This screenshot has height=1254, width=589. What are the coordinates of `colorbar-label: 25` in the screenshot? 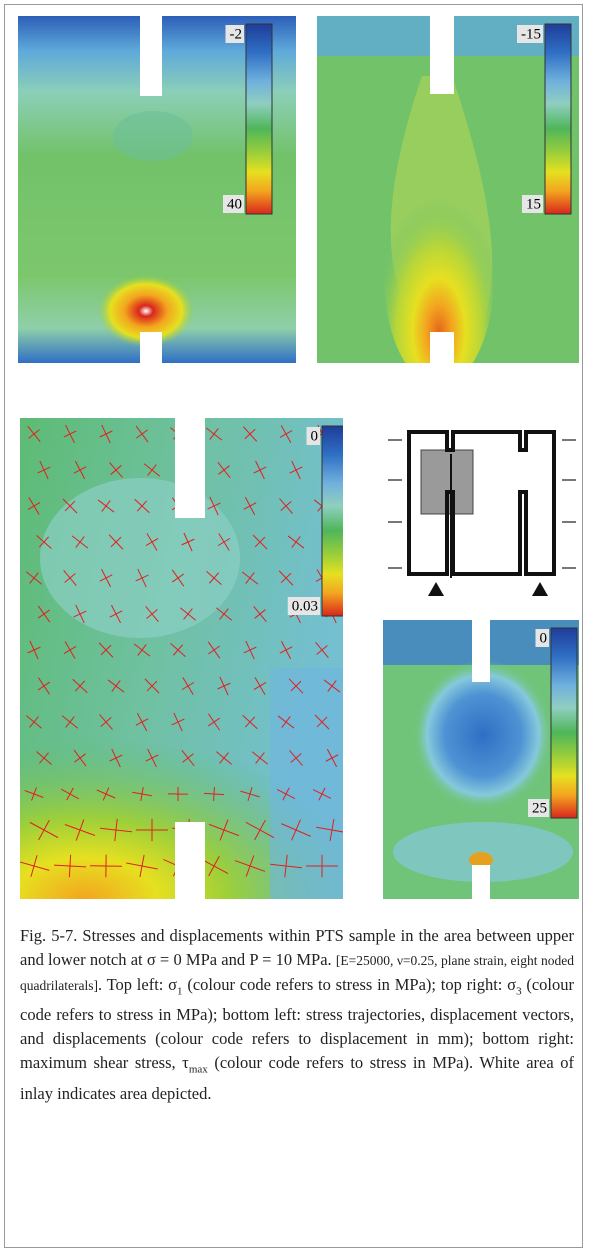 It's located at (539, 808).